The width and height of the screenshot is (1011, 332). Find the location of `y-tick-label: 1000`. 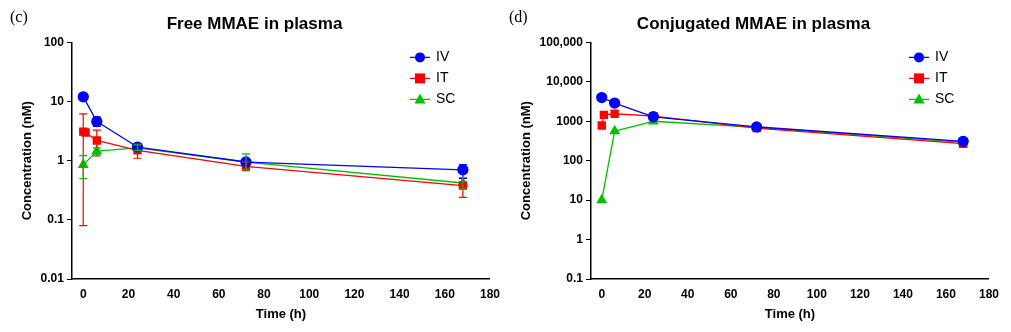

y-tick-label: 1000 is located at coordinates (570, 120).